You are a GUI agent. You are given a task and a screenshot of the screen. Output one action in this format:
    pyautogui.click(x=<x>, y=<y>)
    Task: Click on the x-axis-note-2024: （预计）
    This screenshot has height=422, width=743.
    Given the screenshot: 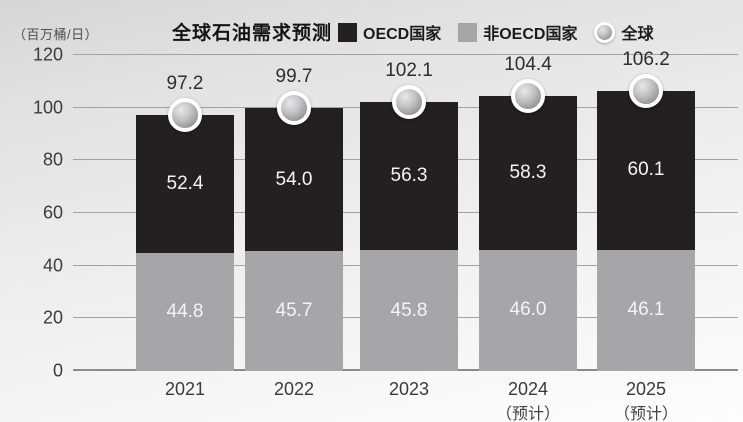 What is the action you would take?
    pyautogui.click(x=527, y=414)
    